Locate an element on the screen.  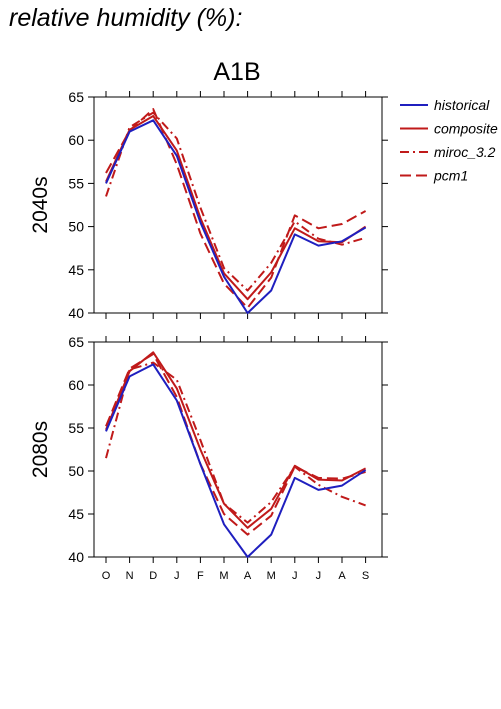
x-tick-label: O is located at coordinates (106, 576).